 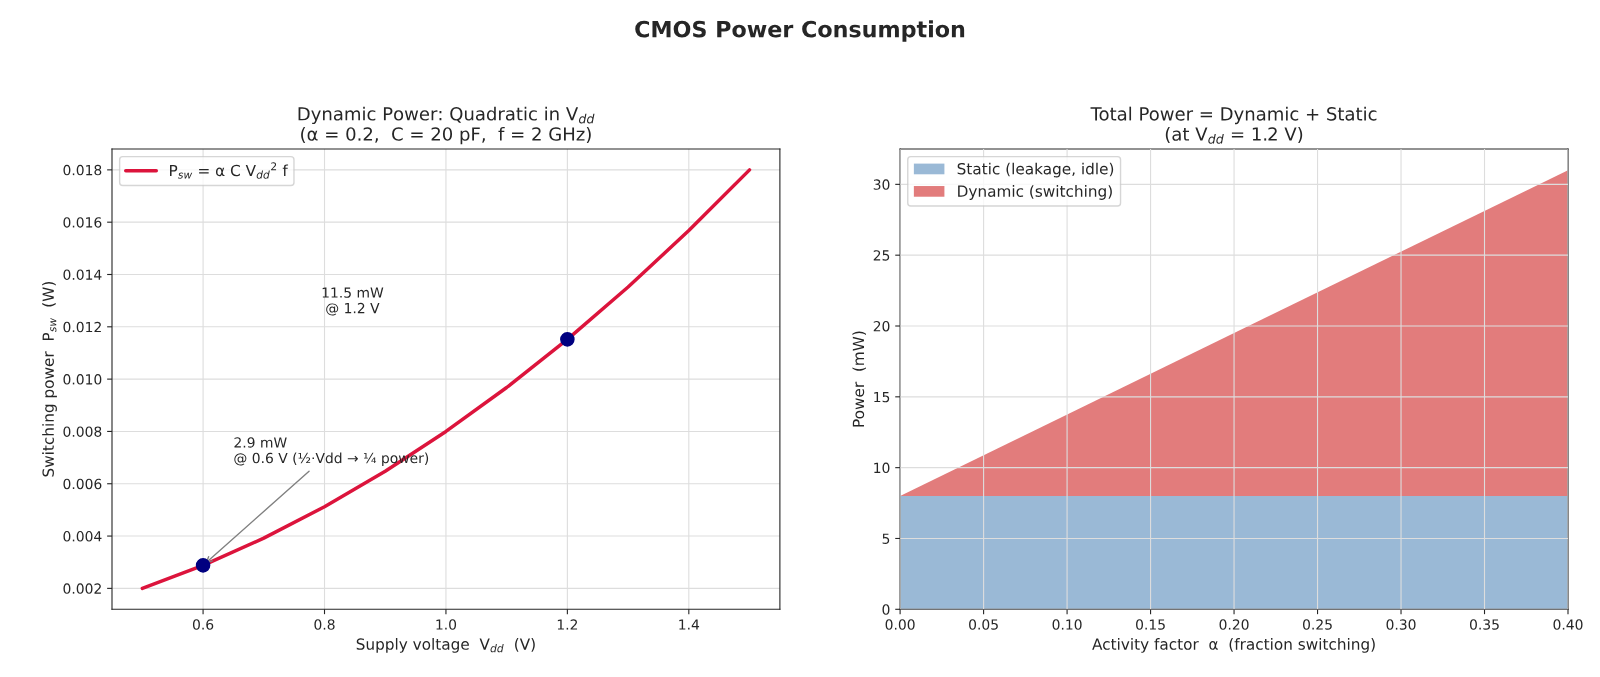 What do you see at coordinates (82, 431) in the screenshot?
I see `y-tick-label: 0.008` at bounding box center [82, 431].